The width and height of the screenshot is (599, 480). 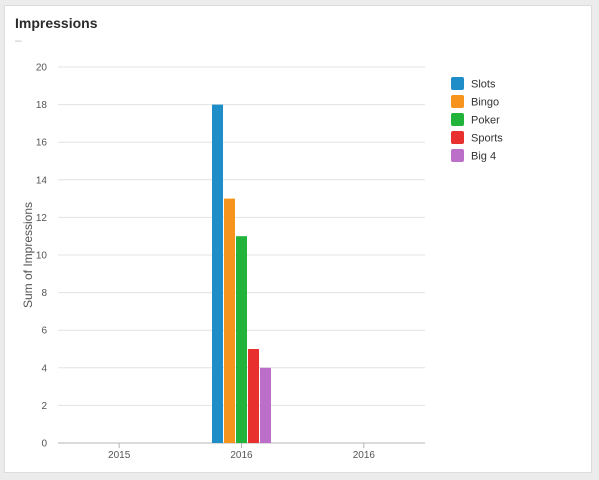 I want to click on legend-label: Poker, so click(x=485, y=121).